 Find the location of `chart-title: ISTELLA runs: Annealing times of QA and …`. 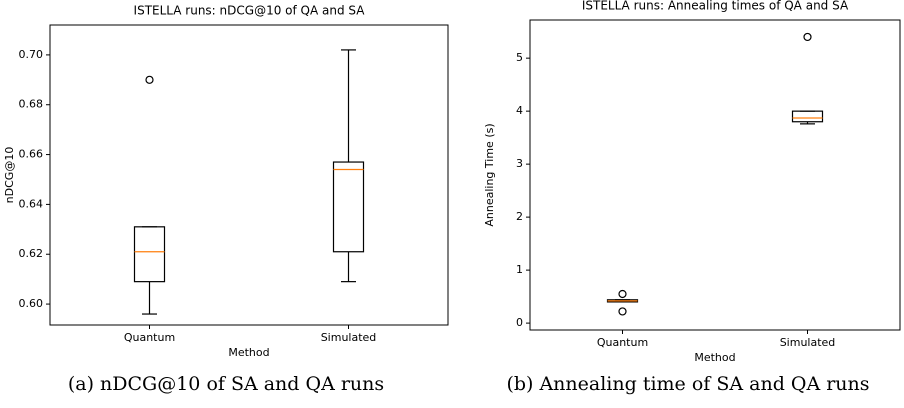

chart-title: ISTELLA runs: Annealing times of QA and … is located at coordinates (715, 6).